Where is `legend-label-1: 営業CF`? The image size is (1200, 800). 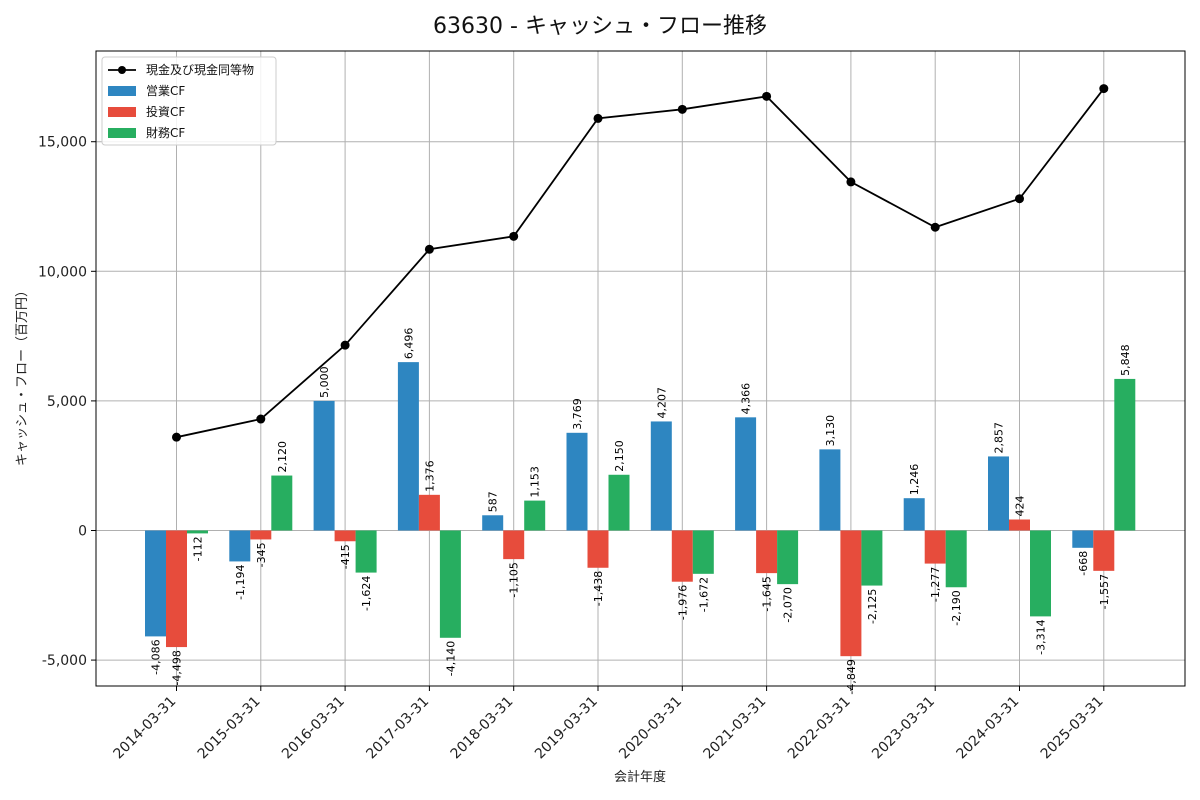 legend-label-1: 営業CF is located at coordinates (165, 91).